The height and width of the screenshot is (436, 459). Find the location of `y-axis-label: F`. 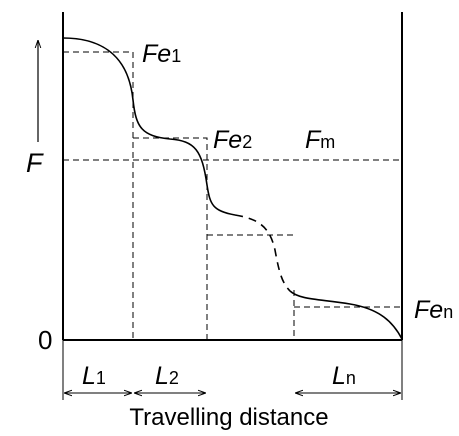

y-axis-label: F is located at coordinates (35, 163).